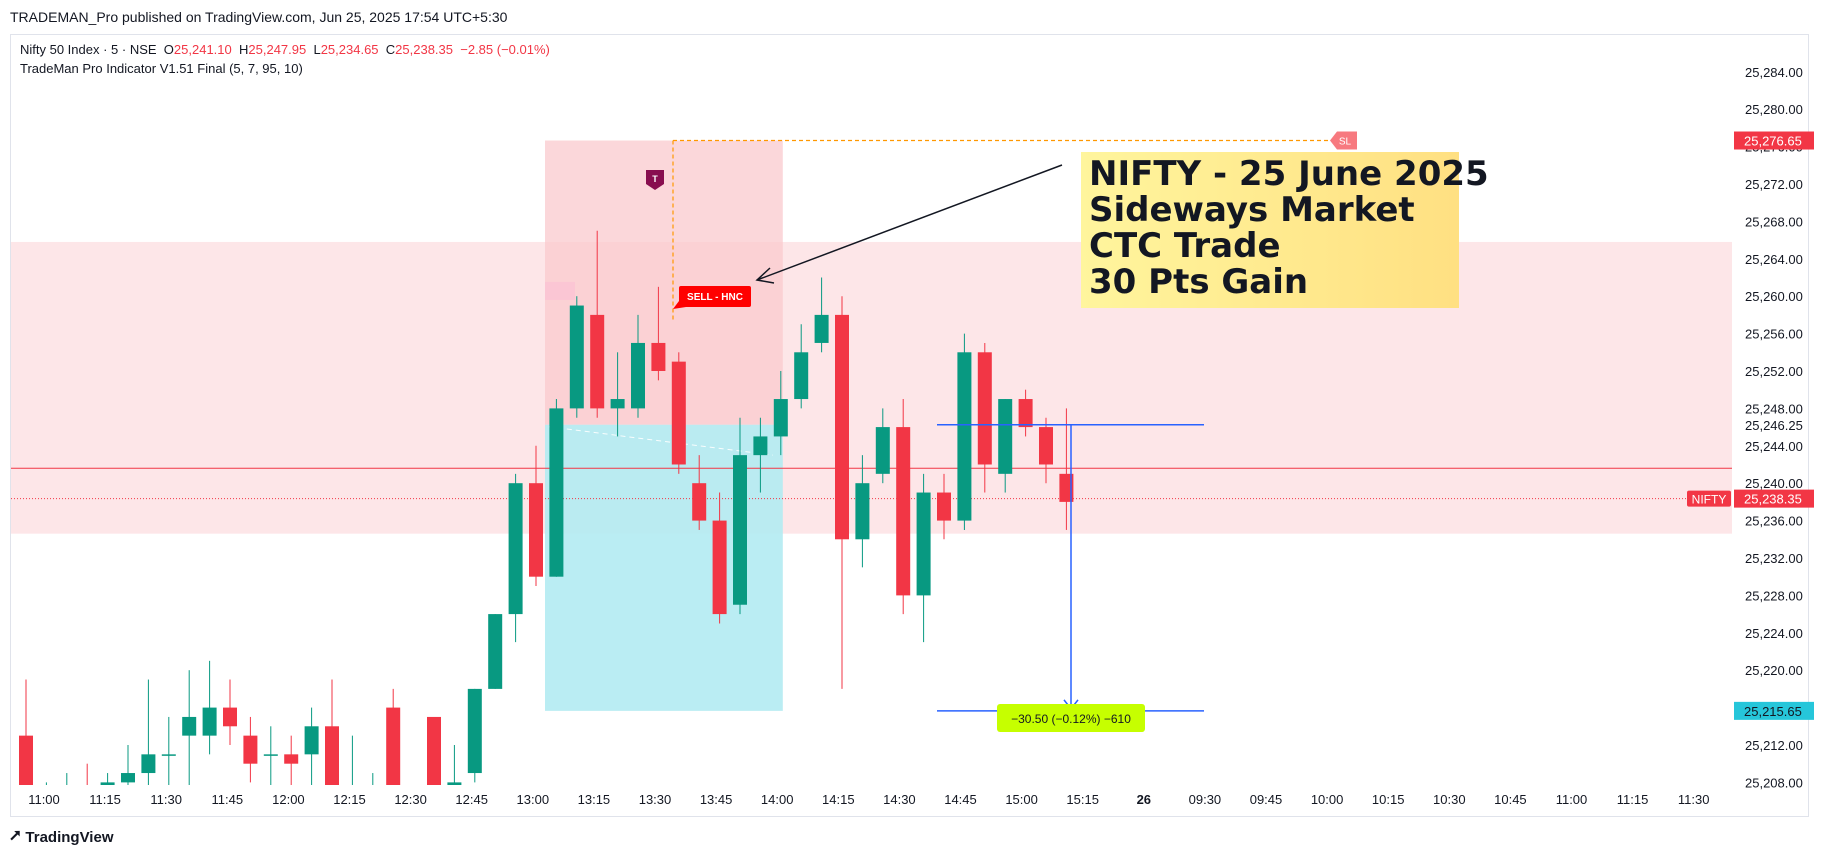  I want to click on last-price-tag: 25,238.35, so click(1774, 498).